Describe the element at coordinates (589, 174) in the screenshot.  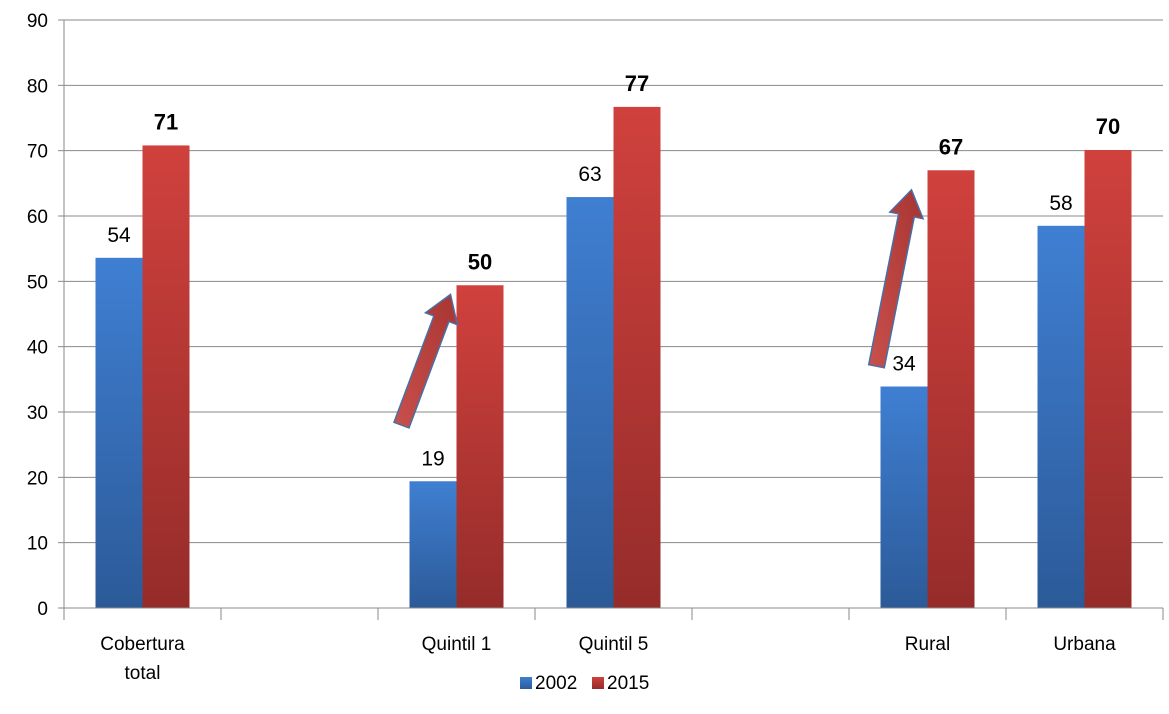
I see `data-label-2002: 63` at that location.